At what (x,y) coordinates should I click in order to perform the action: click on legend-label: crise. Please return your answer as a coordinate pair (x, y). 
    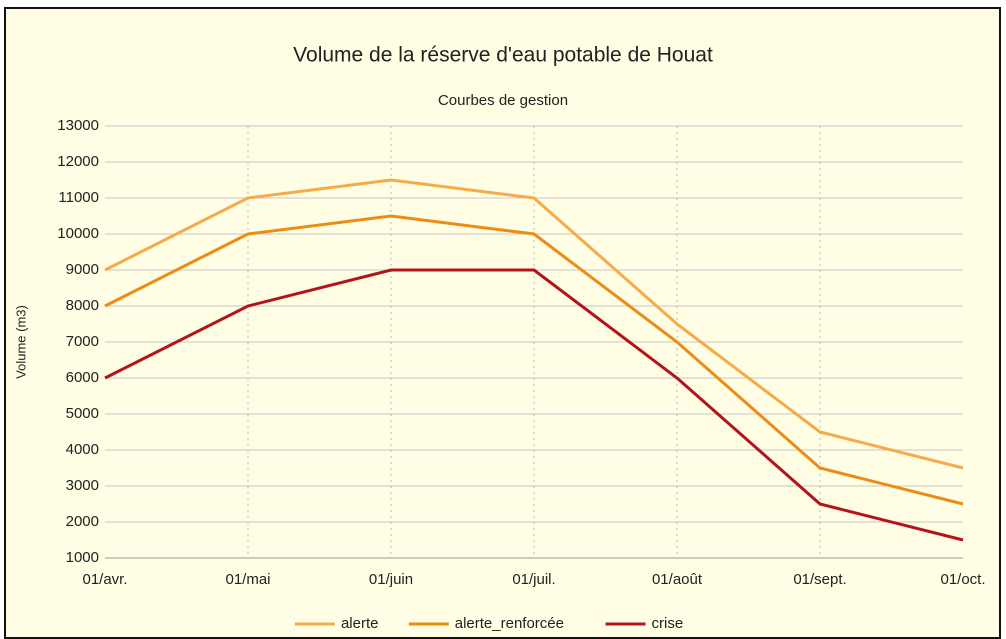
    Looking at the image, I should click on (668, 623).